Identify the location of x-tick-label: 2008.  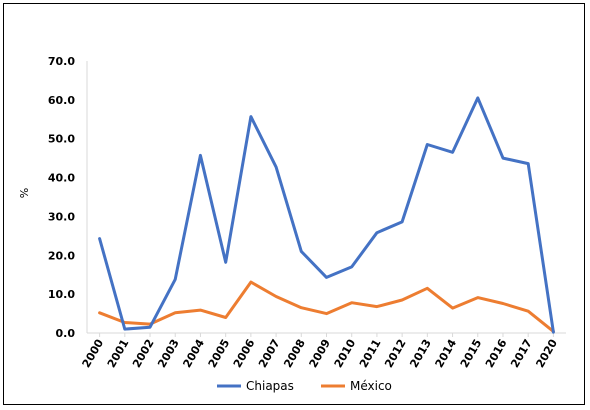
(294, 353).